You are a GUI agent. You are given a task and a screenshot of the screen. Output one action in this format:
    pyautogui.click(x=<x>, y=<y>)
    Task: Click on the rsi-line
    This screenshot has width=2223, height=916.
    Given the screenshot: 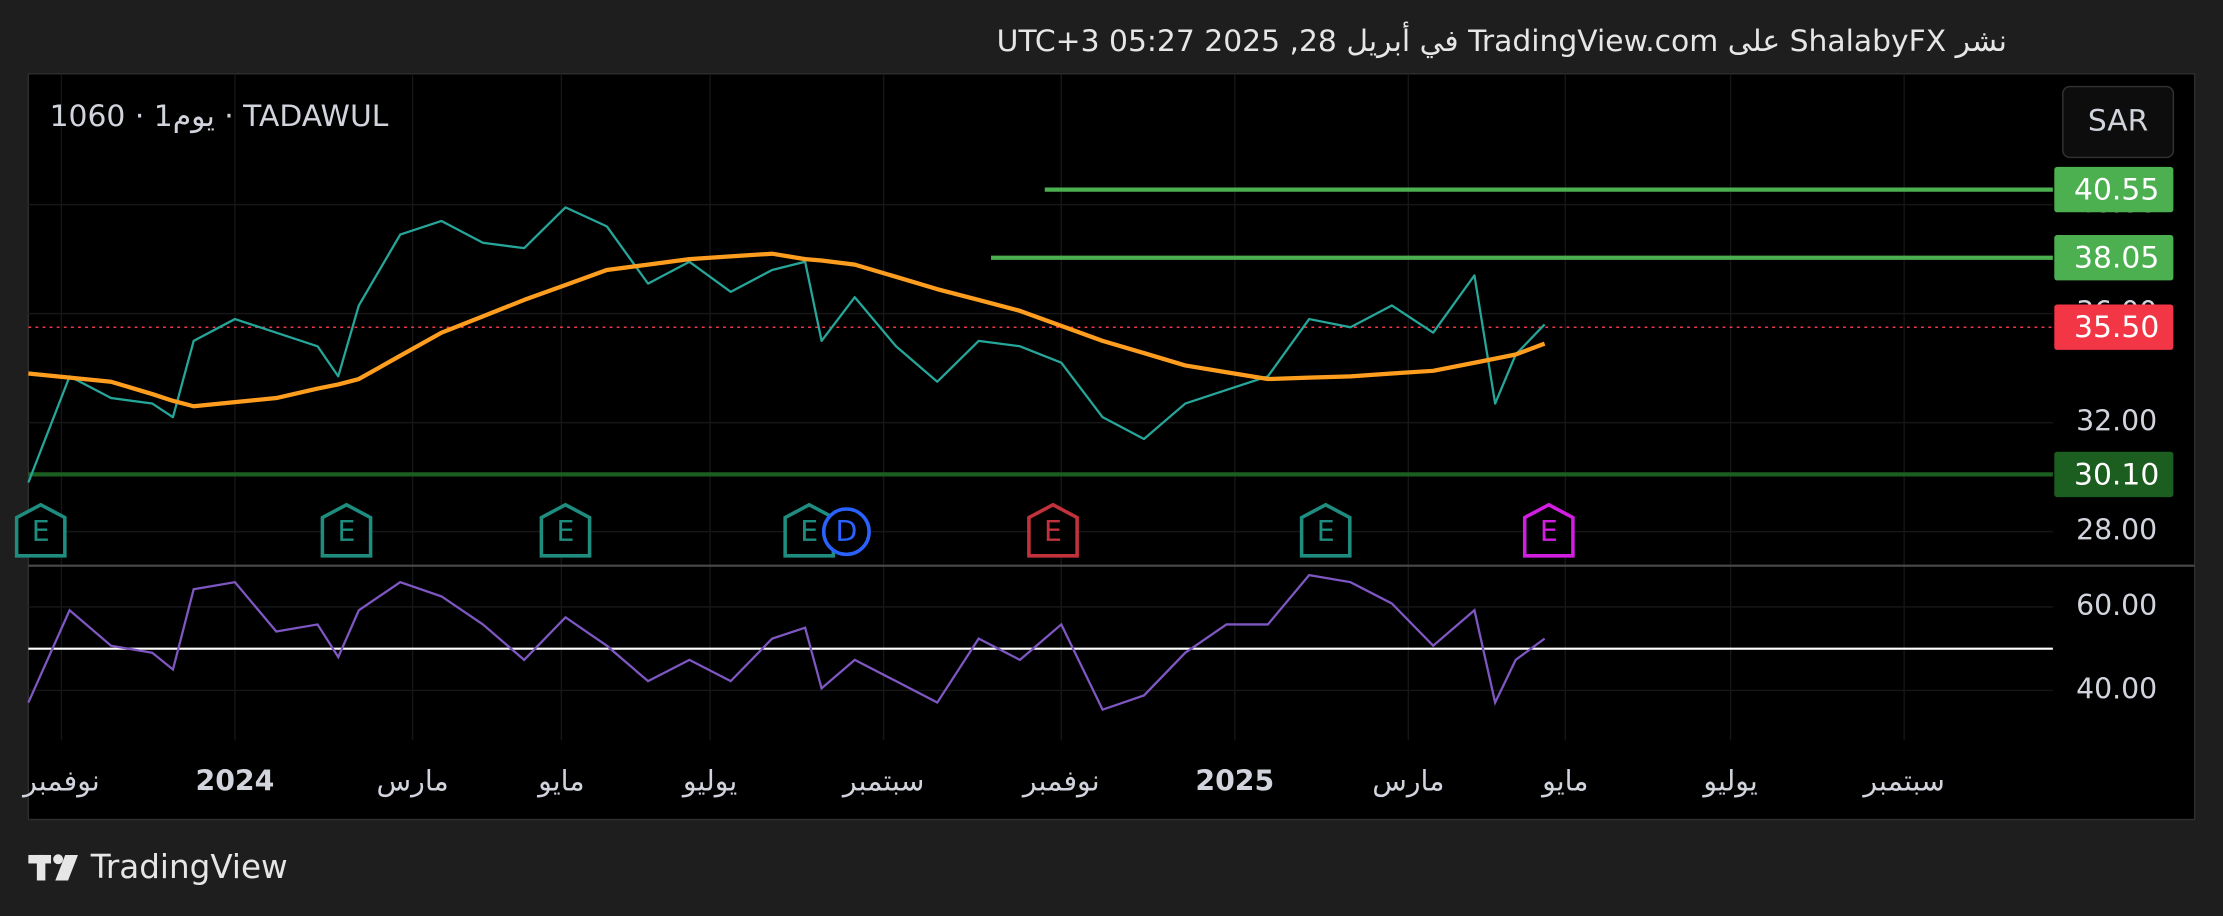 What is the action you would take?
    pyautogui.click(x=786, y=642)
    